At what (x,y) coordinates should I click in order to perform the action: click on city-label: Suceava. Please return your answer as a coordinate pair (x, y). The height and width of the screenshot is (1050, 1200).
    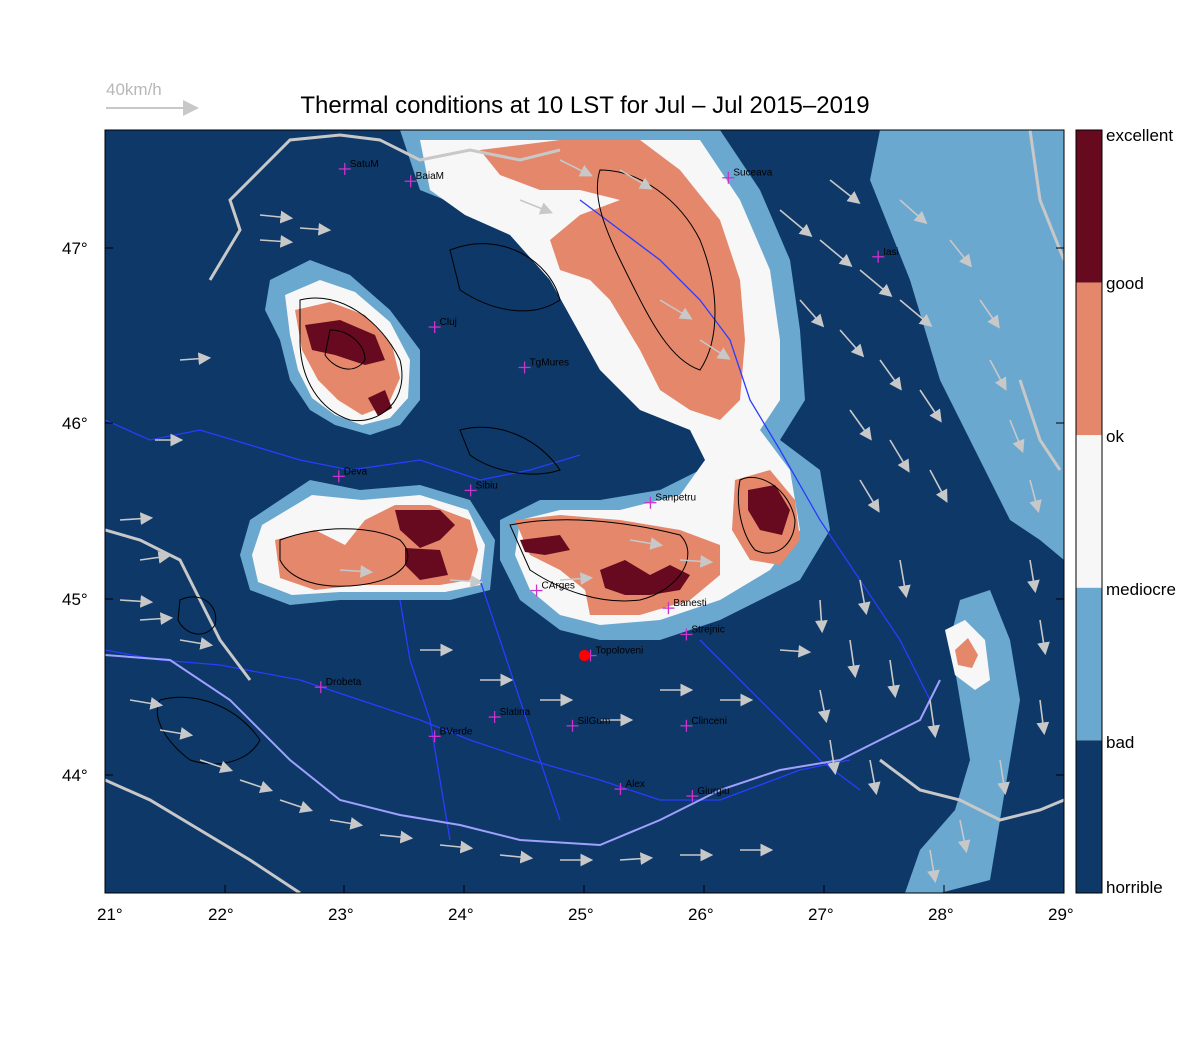
    Looking at the image, I should click on (752, 173).